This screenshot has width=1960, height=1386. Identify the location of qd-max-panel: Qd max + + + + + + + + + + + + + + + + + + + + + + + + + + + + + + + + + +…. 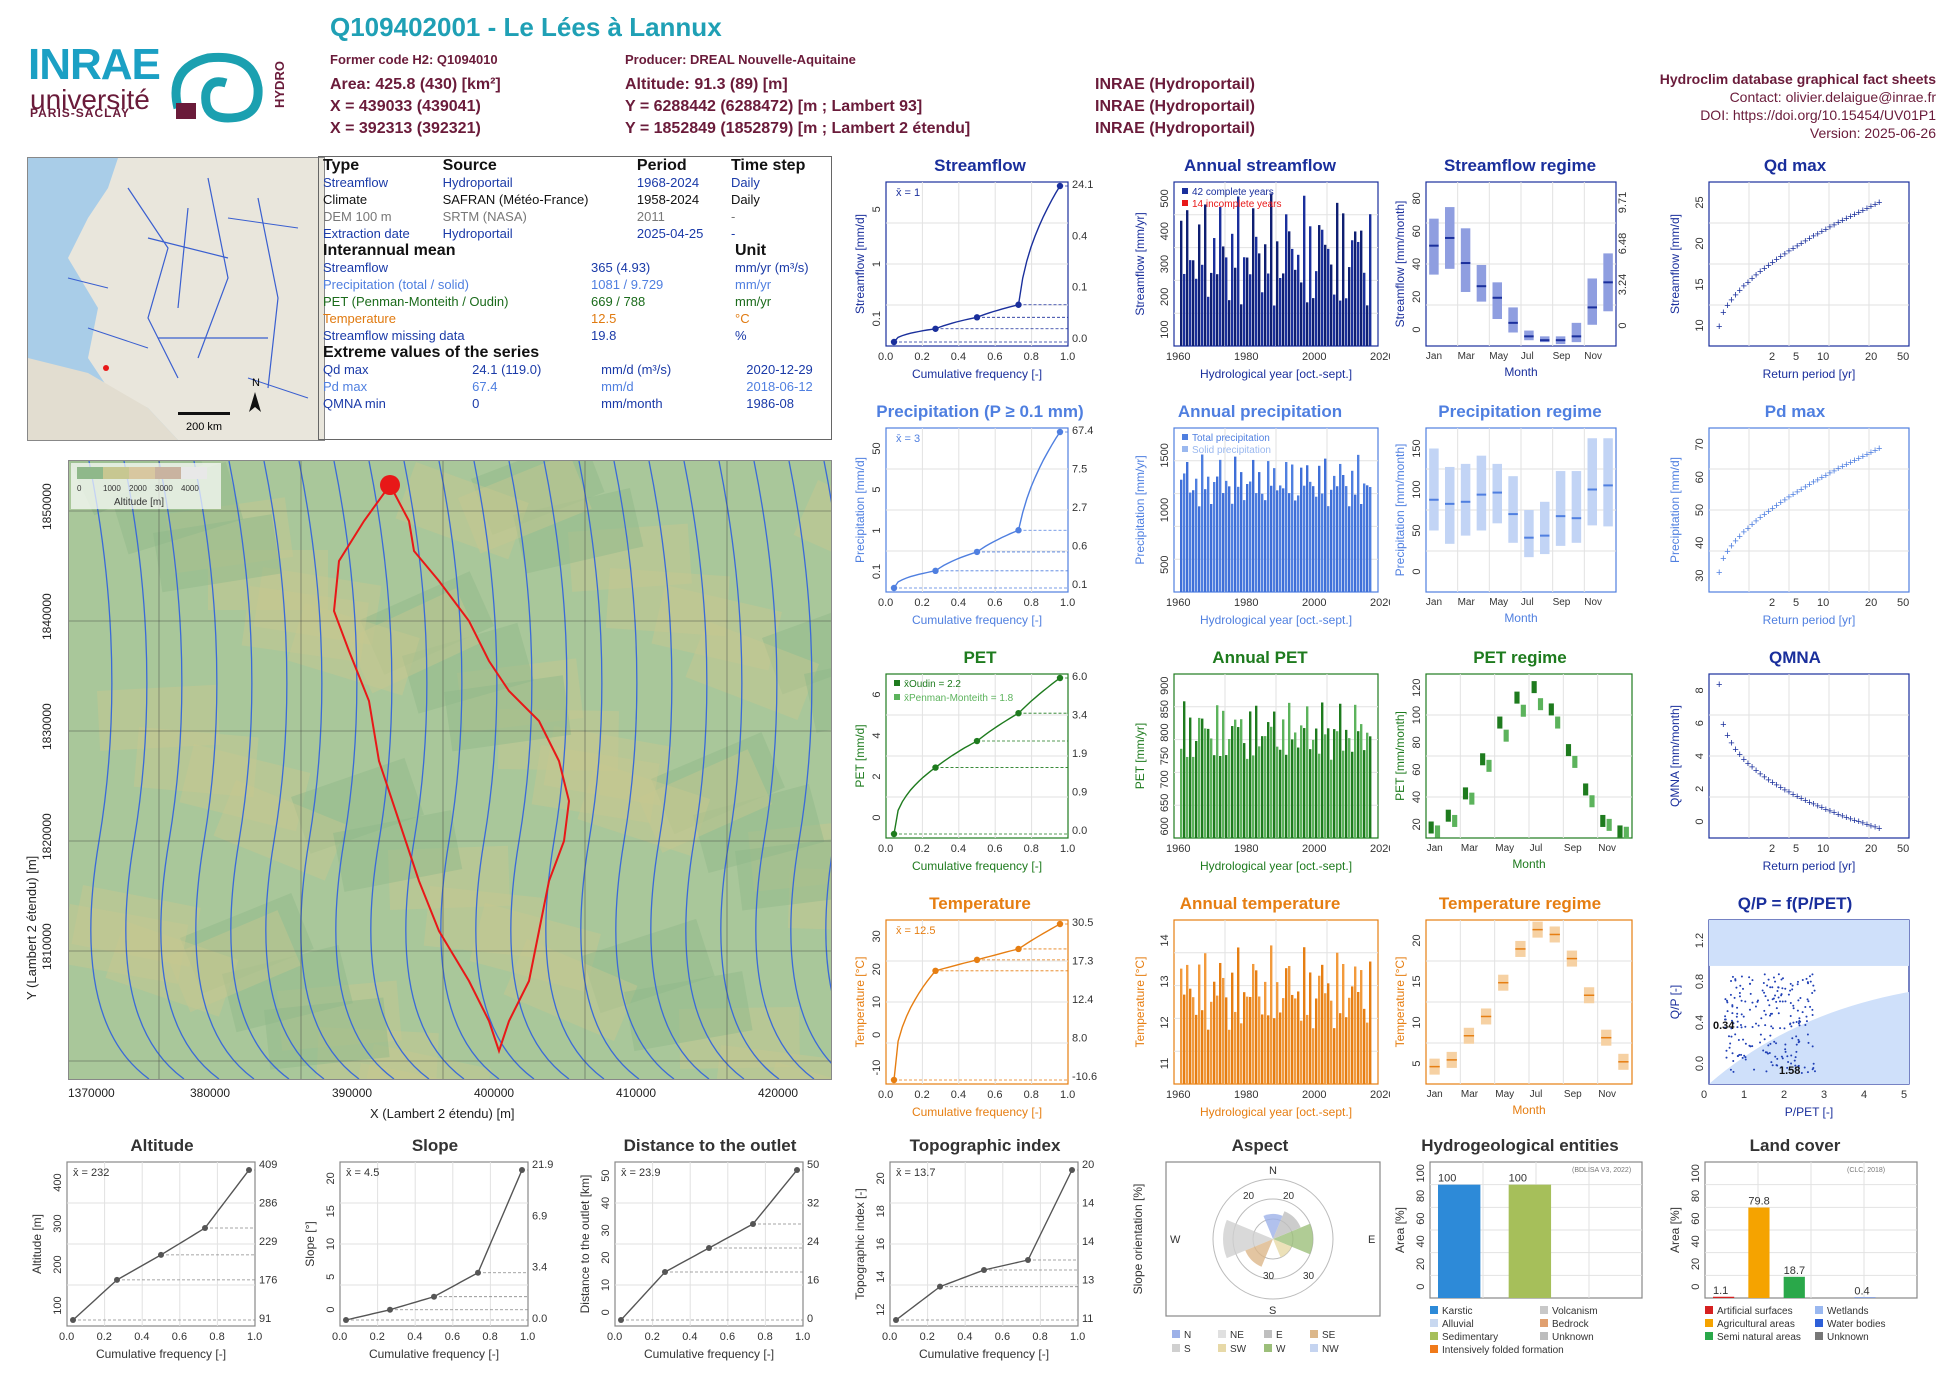
(1795, 276).